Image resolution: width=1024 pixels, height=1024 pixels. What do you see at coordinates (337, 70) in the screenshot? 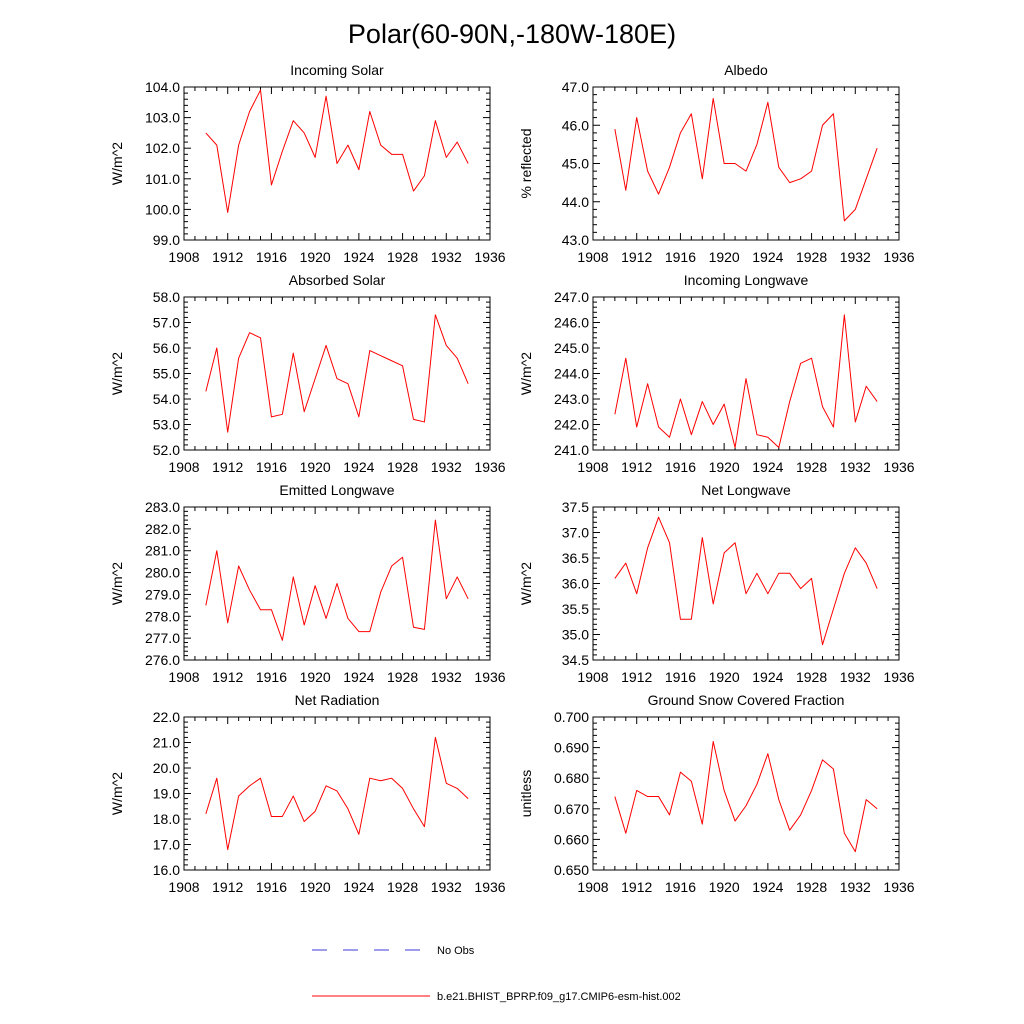
I see `panel-title: Incoming Solar` at bounding box center [337, 70].